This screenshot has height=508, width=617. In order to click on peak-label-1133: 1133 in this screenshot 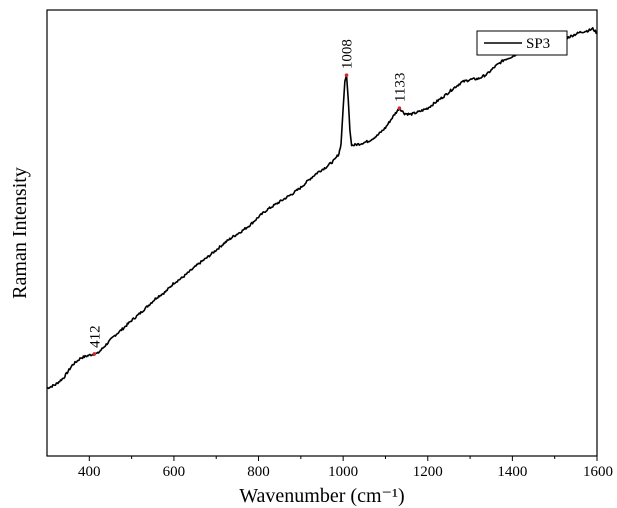, I will do `click(400, 87)`.